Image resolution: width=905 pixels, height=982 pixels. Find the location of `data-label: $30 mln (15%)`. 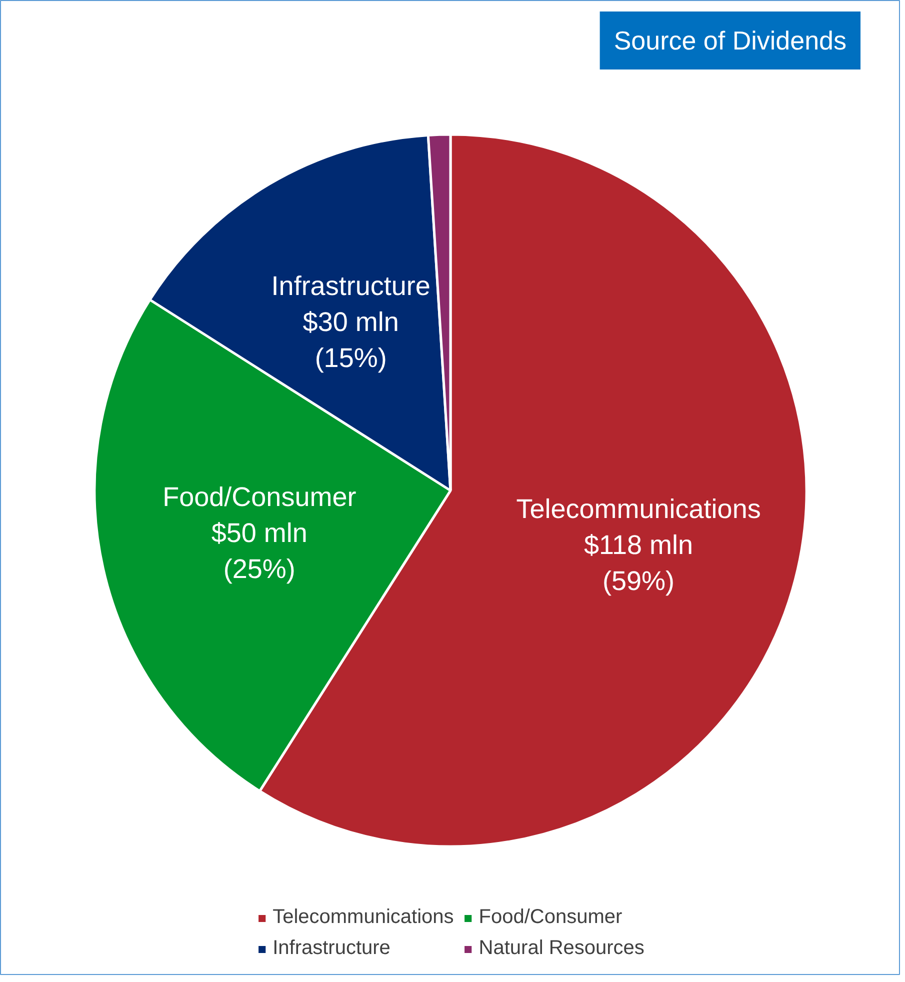

data-label: $30 mln (15%) is located at coordinates (350, 339).